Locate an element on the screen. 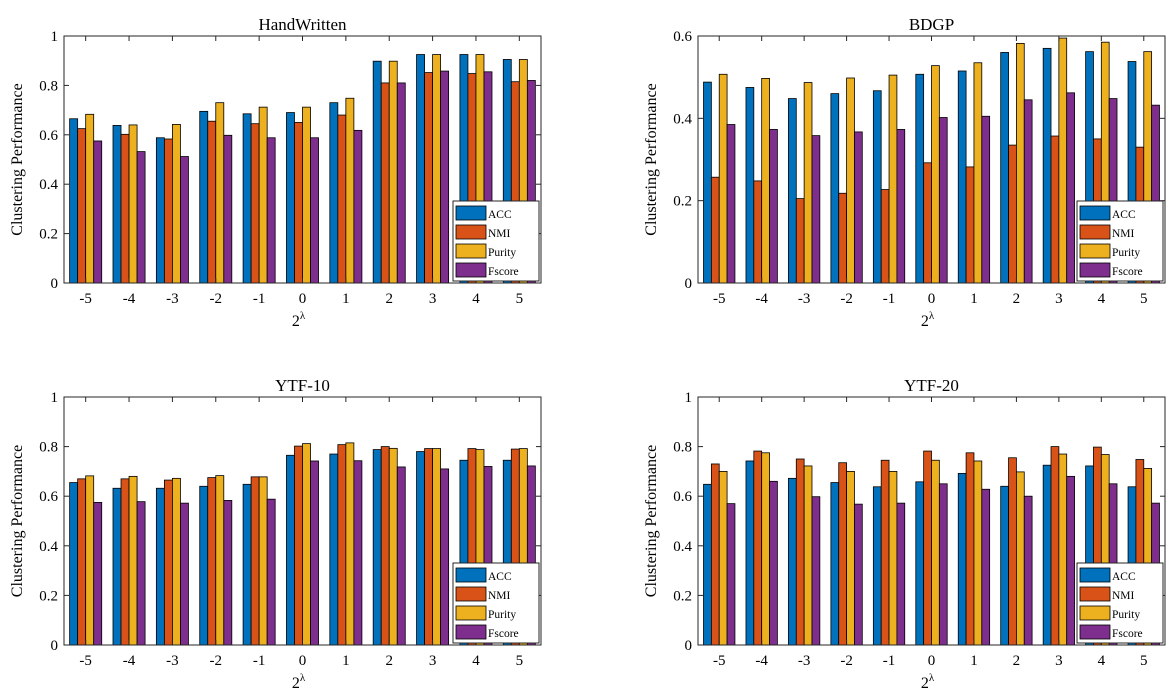 Image resolution: width=1173 pixels, height=698 pixels. bar-fscore--3 is located at coordinates (184, 574).